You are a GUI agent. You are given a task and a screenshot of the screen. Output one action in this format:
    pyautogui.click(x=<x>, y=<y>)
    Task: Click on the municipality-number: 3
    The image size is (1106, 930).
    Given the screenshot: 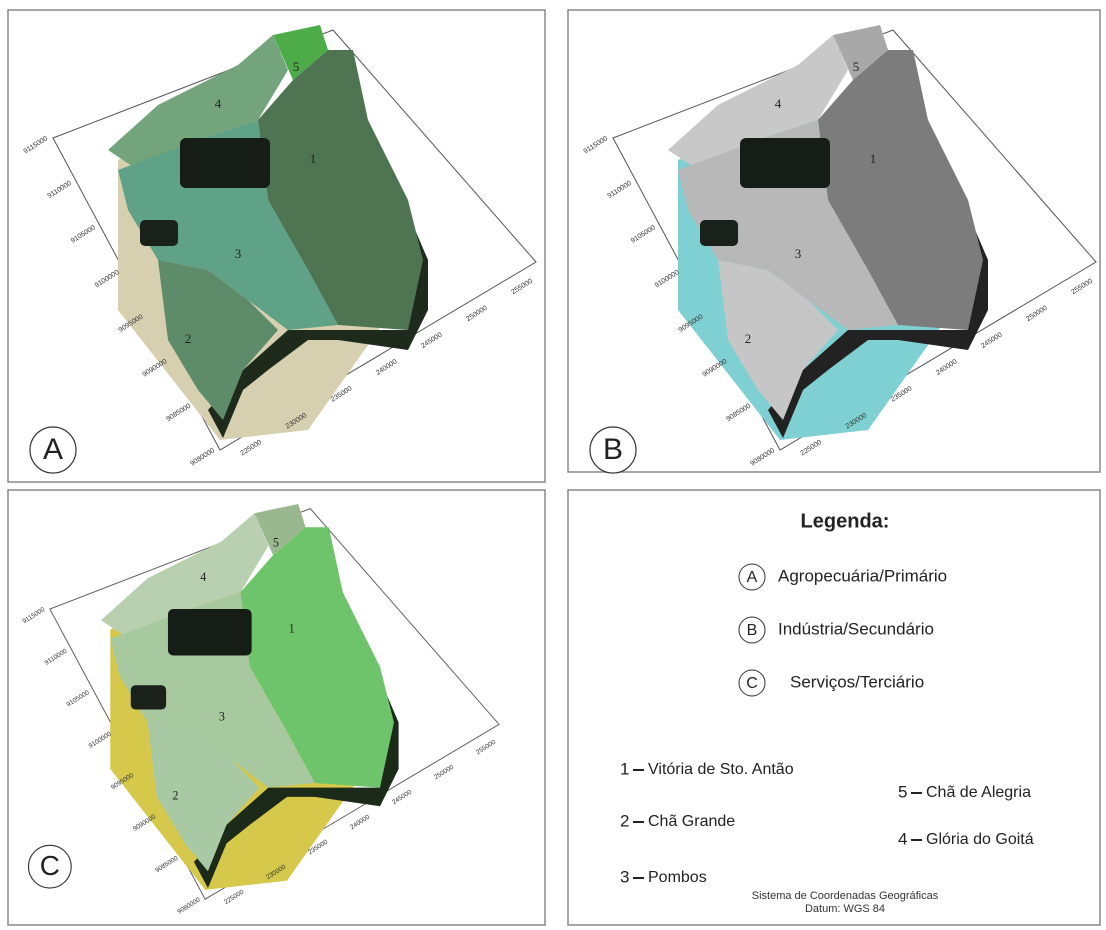 What is the action you would take?
    pyautogui.click(x=624, y=876)
    